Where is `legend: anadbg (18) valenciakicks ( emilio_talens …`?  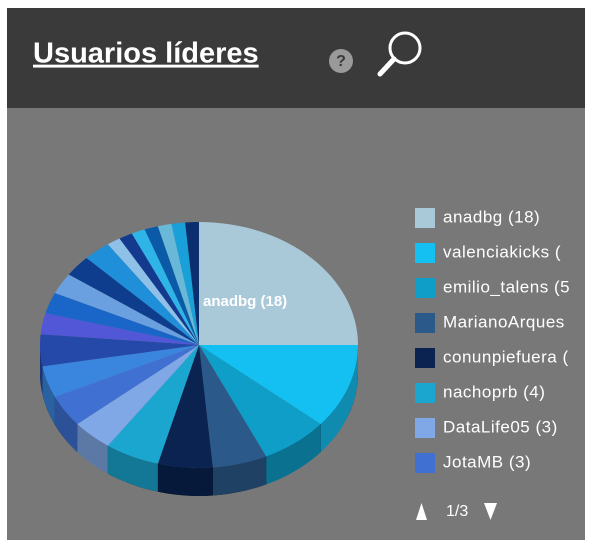
legend: anadbg (18) valenciakicks ( emilio_talens … is located at coordinates (492, 340).